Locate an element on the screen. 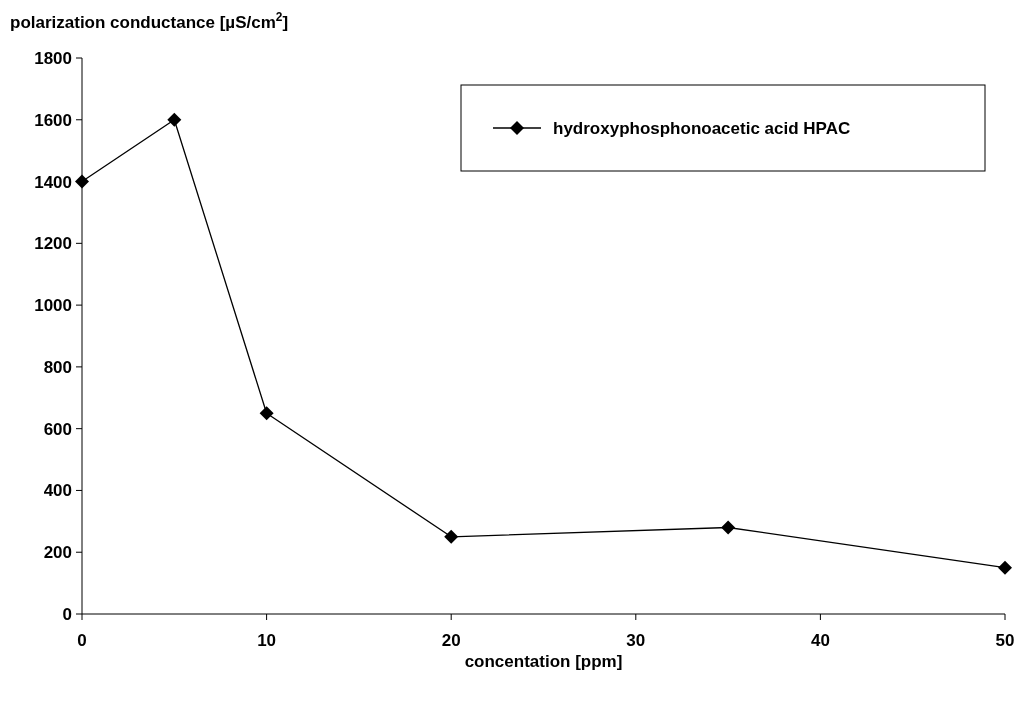 This screenshot has height=704, width=1025. y-tick-label: 600 is located at coordinates (57, 429).